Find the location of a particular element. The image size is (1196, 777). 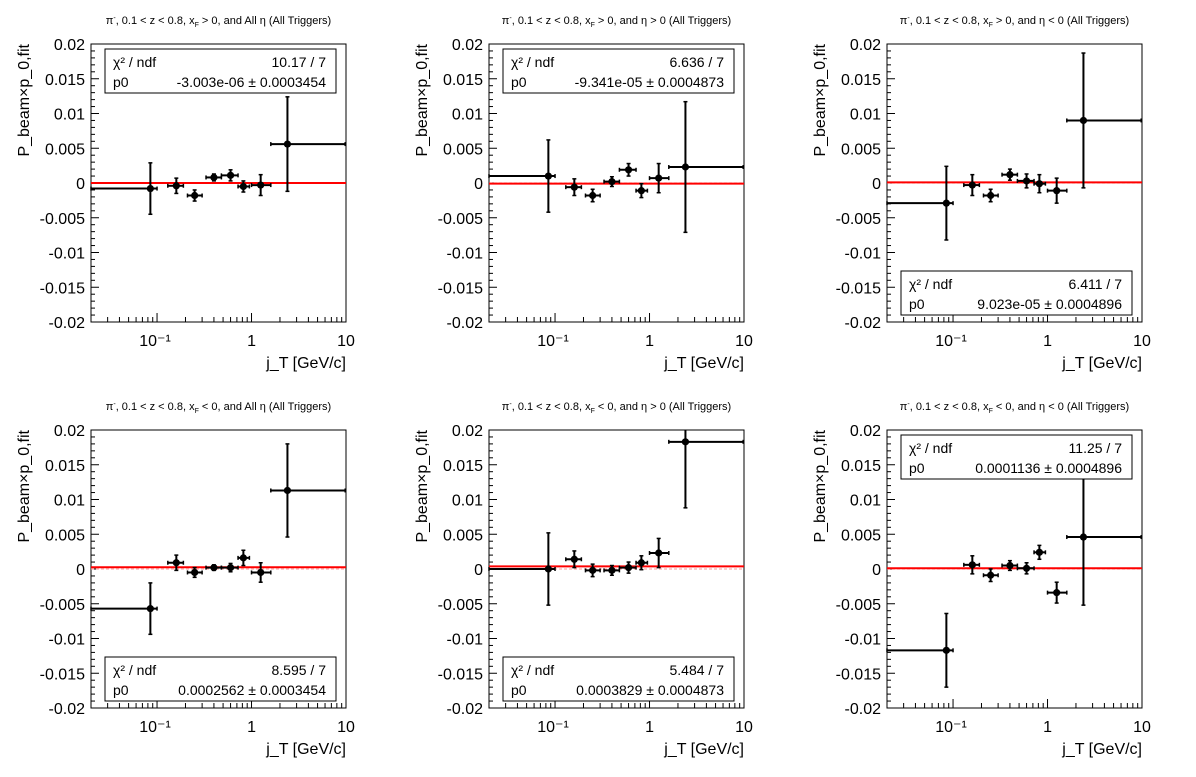

y-axis-label: P_beam×p_0,fit is located at coordinates (24, 485).